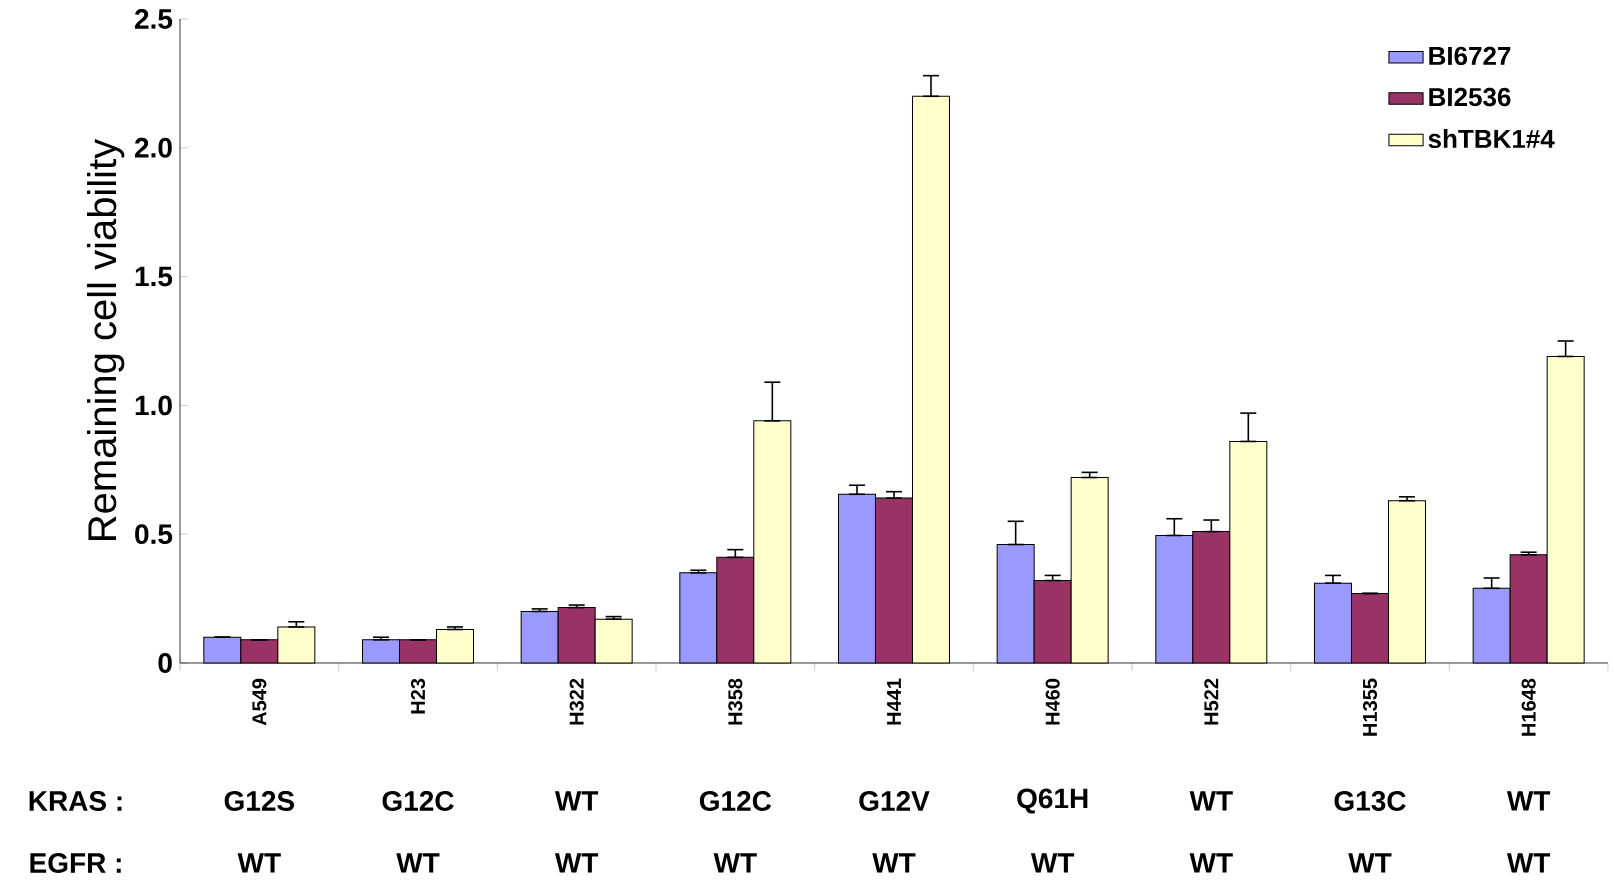 This screenshot has height=881, width=1614. What do you see at coordinates (1052, 801) in the screenshot?
I see `text: Q61H` at bounding box center [1052, 801].